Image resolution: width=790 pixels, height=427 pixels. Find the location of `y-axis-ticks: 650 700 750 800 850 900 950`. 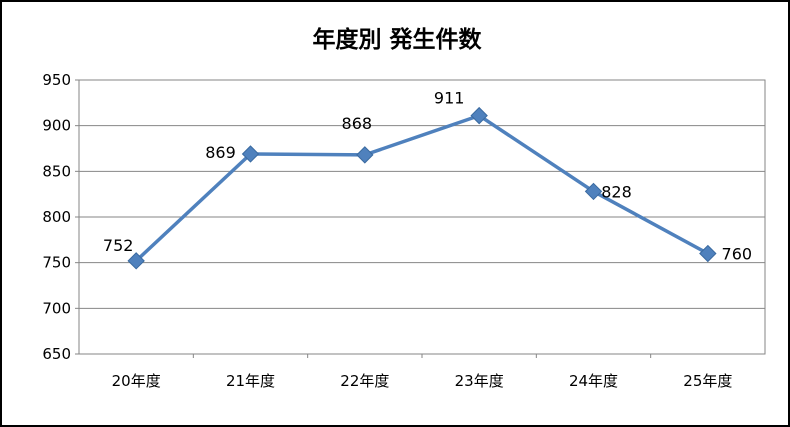

y-axis-ticks: 650 700 750 800 850 900 950 is located at coordinates (60, 217).